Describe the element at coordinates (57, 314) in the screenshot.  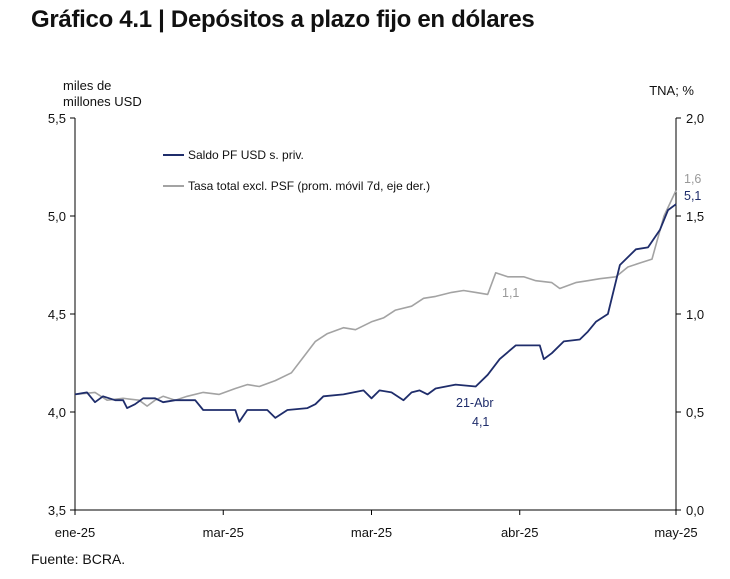
I see `left-tick-label: 4,5` at that location.